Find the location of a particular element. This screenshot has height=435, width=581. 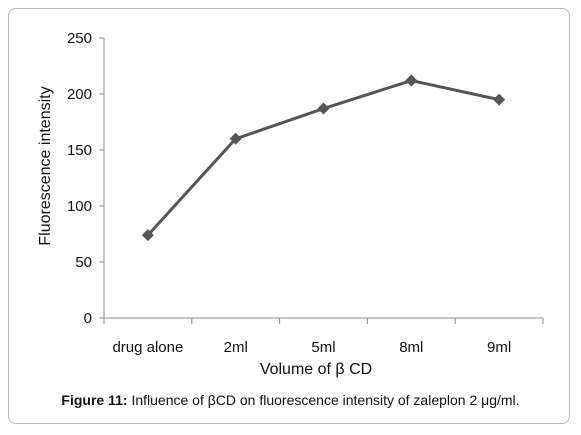

x-tick-label: 2ml is located at coordinates (236, 347).